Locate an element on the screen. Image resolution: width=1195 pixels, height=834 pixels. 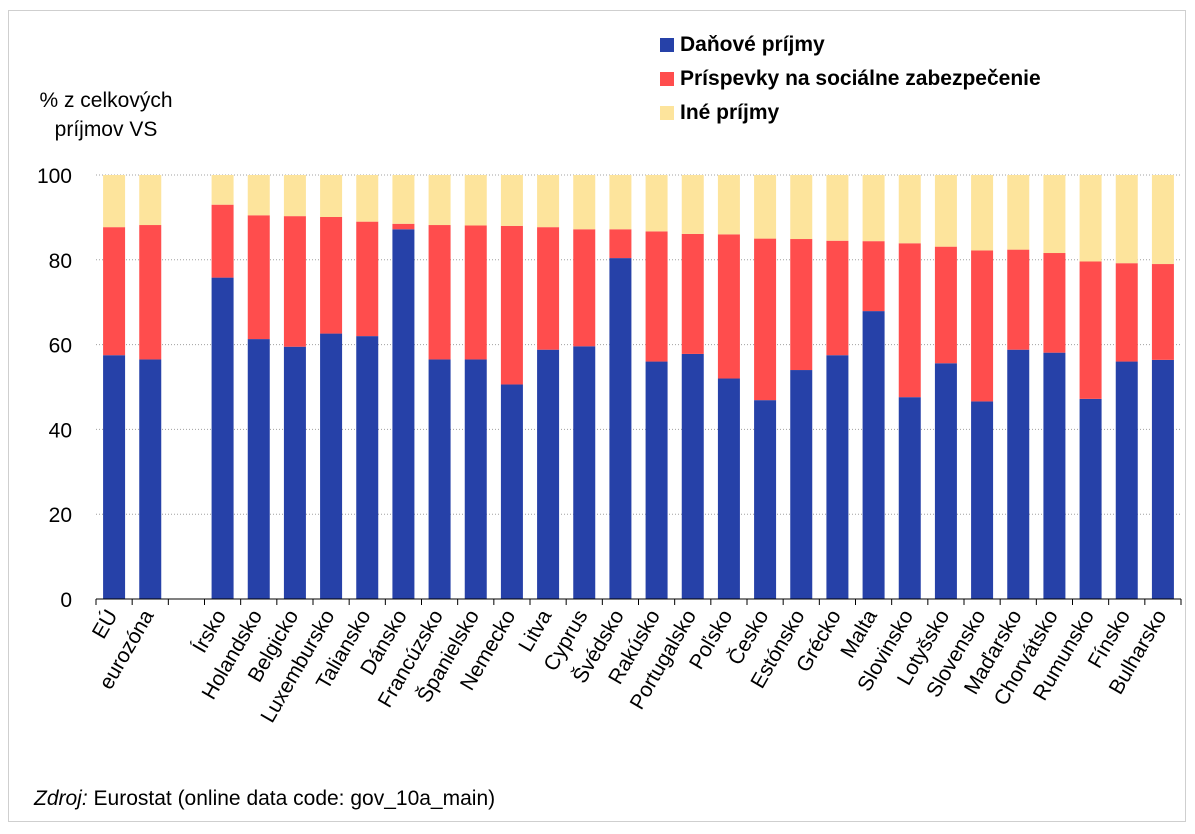
y-tick-label: 0 is located at coordinates (66, 600).